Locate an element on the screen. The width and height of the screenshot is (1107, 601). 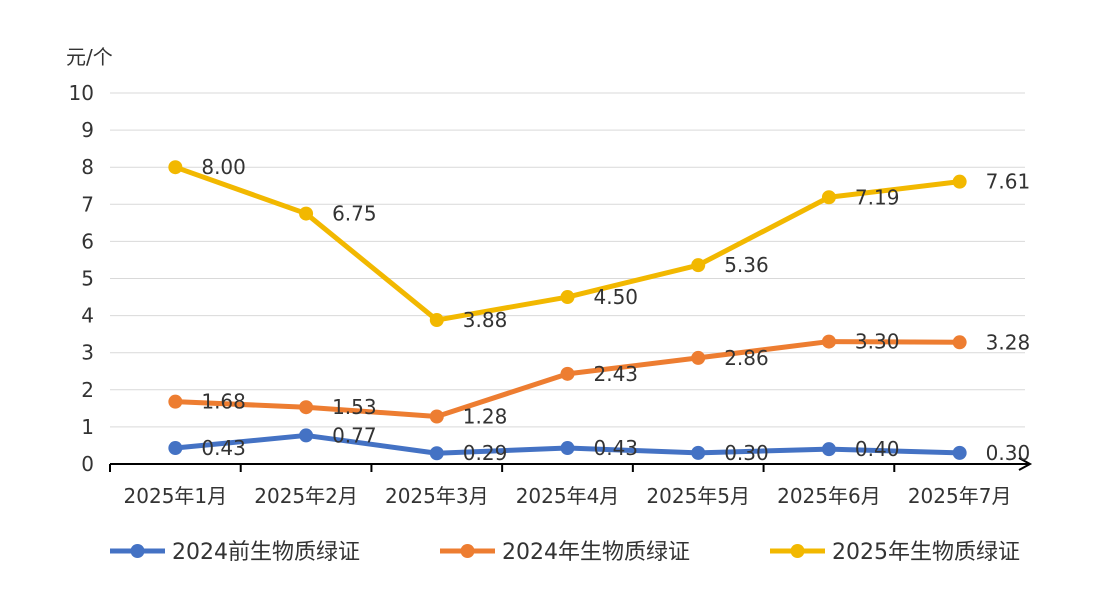
y-axis-unit-label: 元/个 is located at coordinates (89, 57).